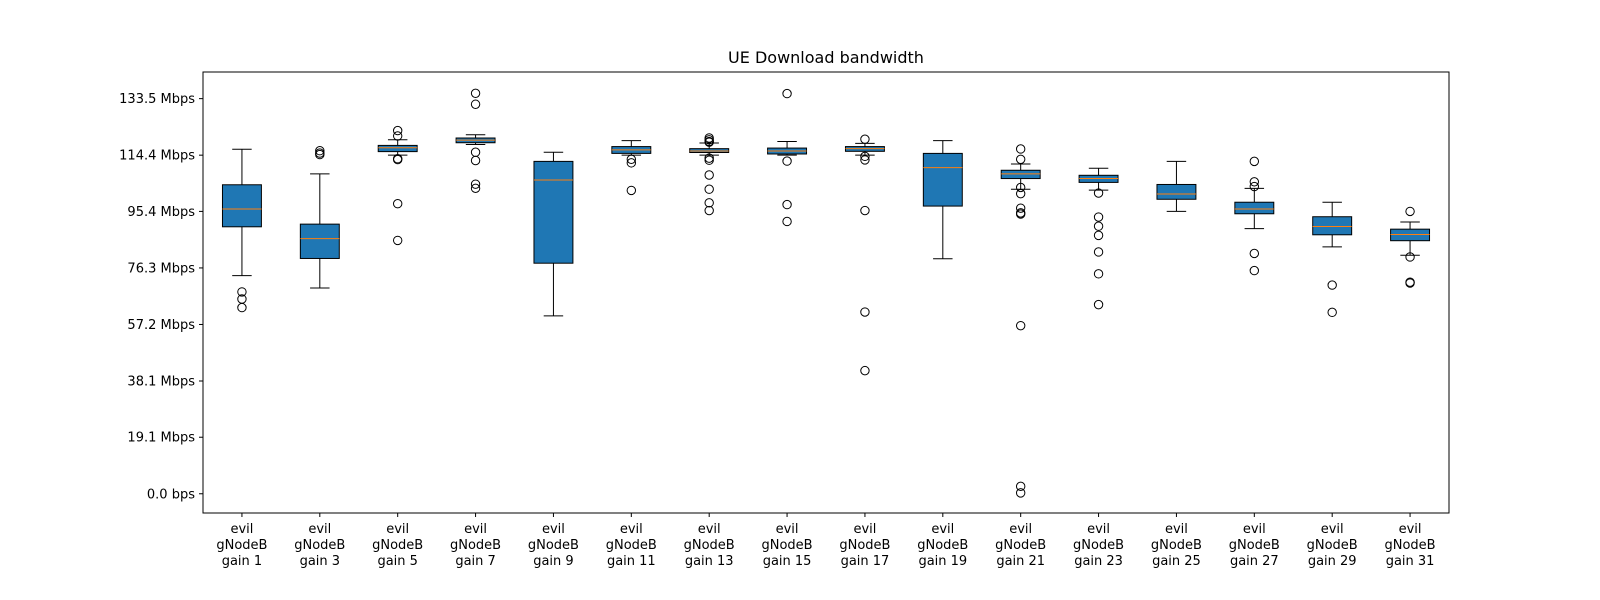 The image size is (1600, 600). I want to click on chart-title: UE Download bandwidth, so click(826, 57).